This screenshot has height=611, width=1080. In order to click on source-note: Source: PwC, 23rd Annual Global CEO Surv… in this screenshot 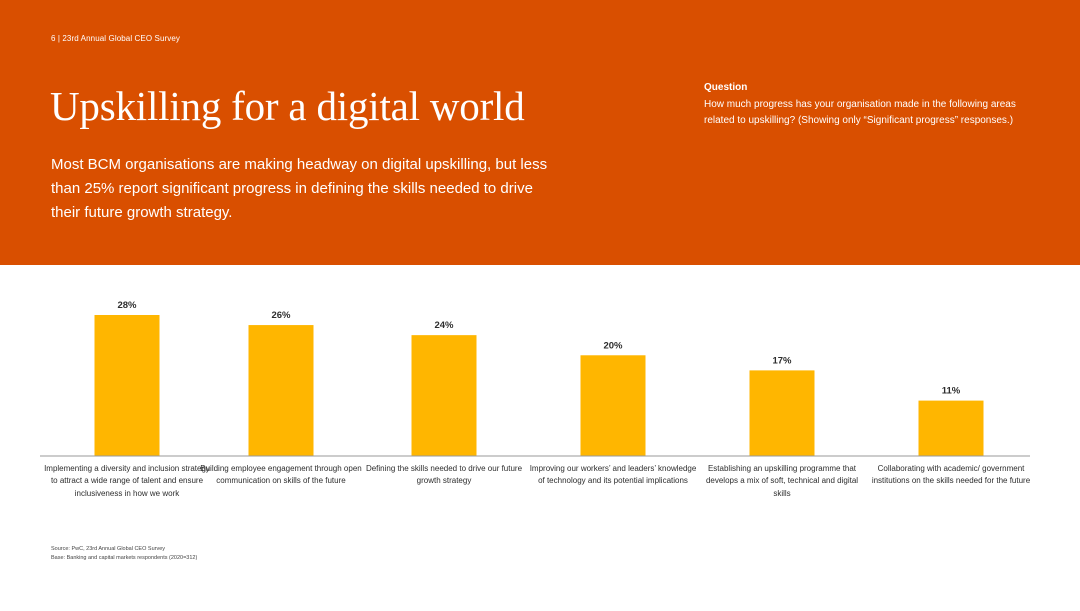, I will do `click(108, 549)`.